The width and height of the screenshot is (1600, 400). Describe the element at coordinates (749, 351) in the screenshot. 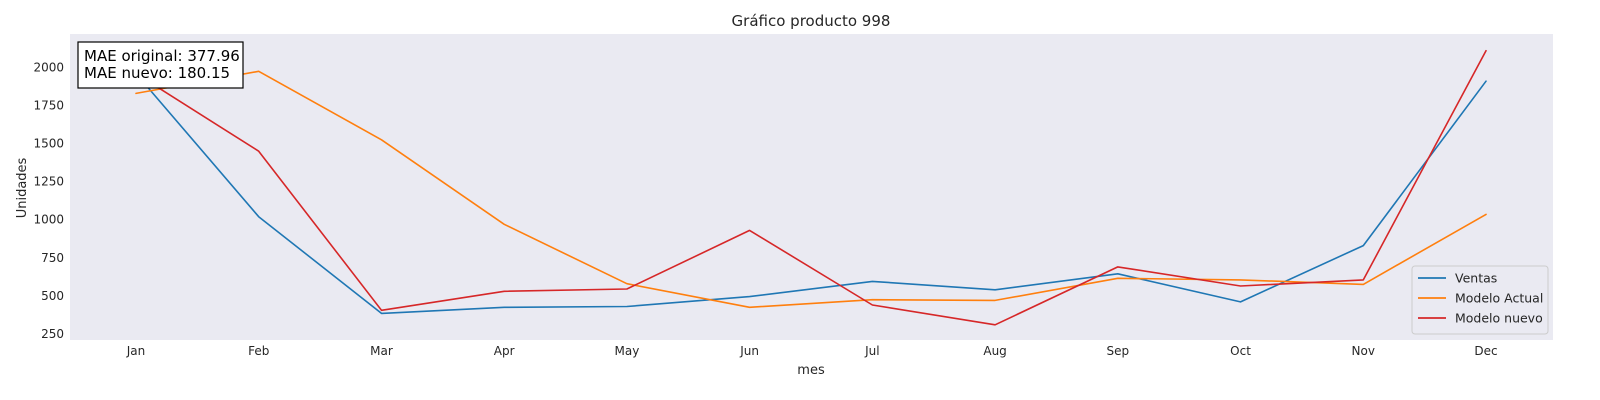

I see `x-tick-label: Jun` at that location.